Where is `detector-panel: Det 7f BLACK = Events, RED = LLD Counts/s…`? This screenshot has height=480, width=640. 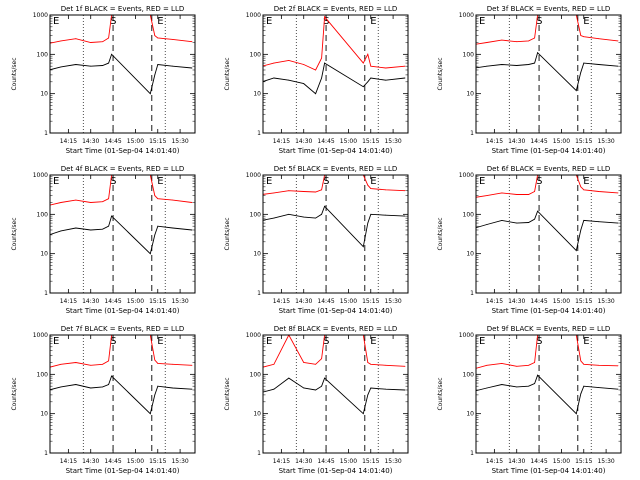 detector-panel: Det 7f BLACK = Events, RED = LLD Counts/s… is located at coordinates (103, 400).